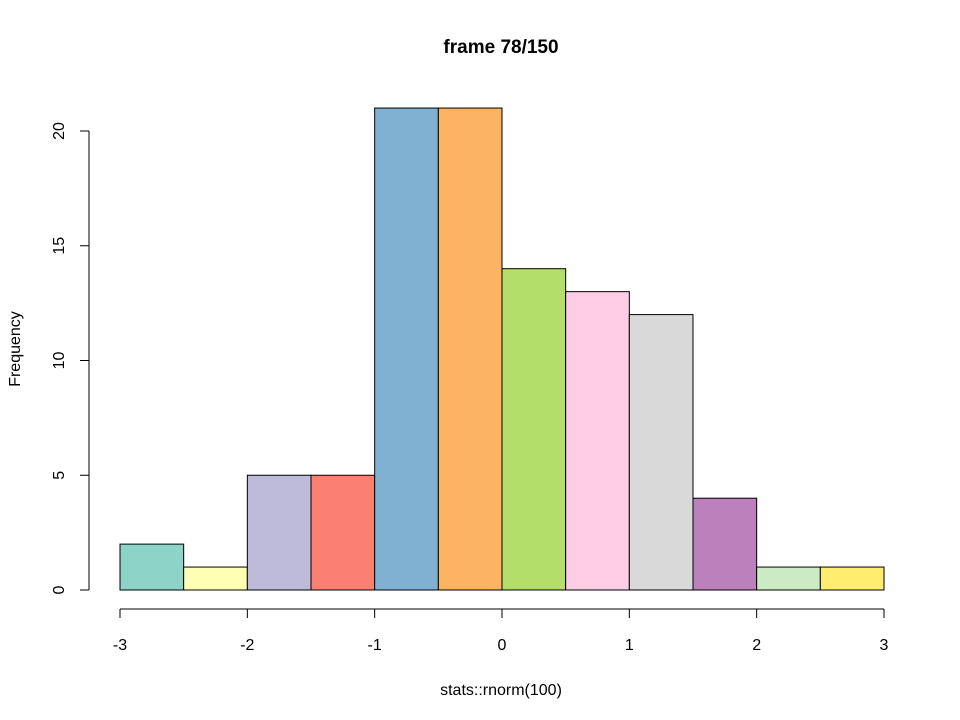 This screenshot has width=960, height=720. What do you see at coordinates (247, 645) in the screenshot?
I see `x-tick-label-1: -2` at bounding box center [247, 645].